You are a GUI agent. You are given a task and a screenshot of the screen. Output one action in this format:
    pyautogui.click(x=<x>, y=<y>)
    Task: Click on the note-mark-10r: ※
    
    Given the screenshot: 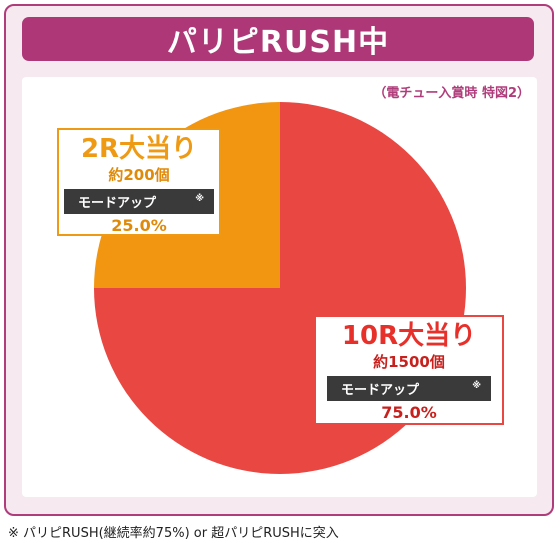 What is the action you would take?
    pyautogui.click(x=476, y=386)
    